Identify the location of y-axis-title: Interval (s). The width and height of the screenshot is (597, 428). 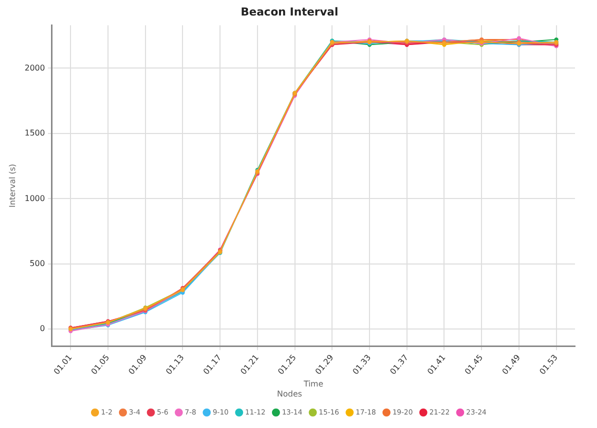
(12, 186).